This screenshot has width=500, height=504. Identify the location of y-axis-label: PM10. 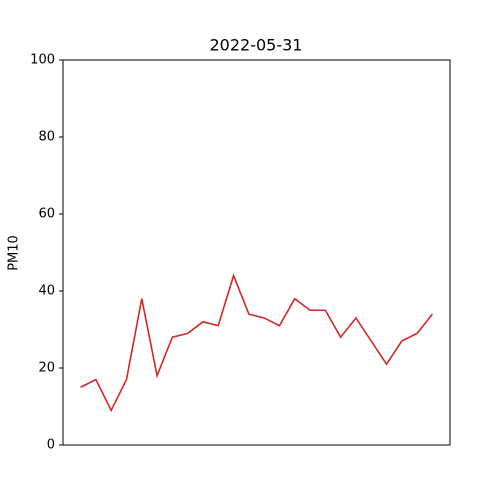
(14, 253).